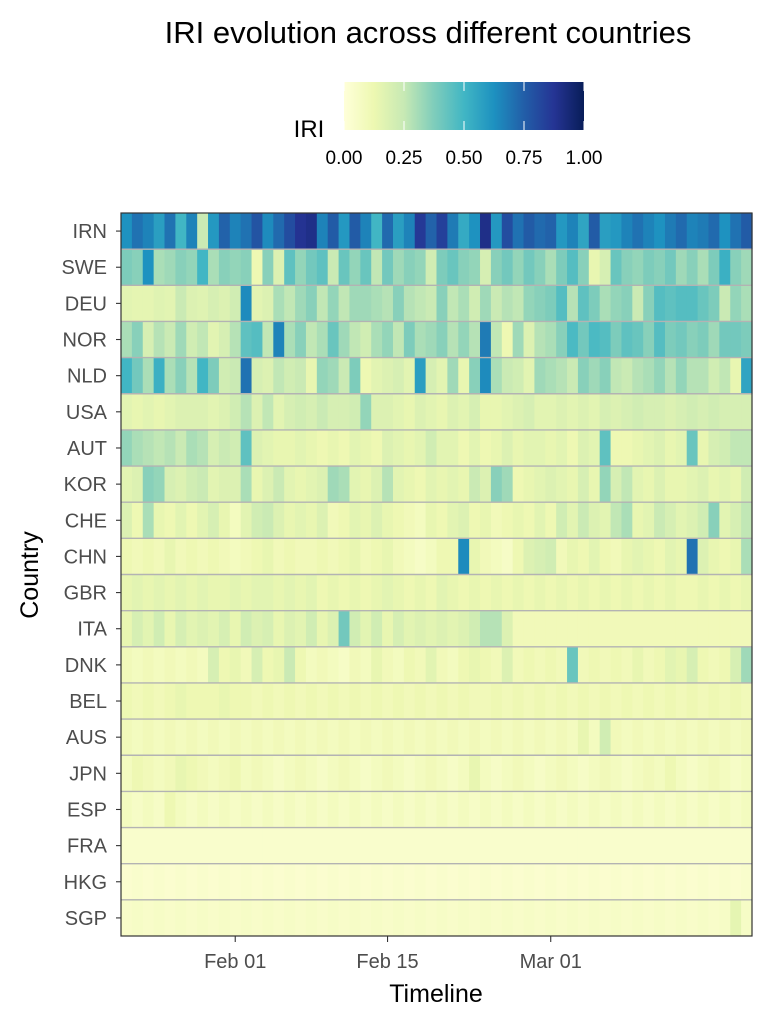 This screenshot has width=768, height=1024. I want to click on y-tick-label-aut: AUT, so click(87, 449).